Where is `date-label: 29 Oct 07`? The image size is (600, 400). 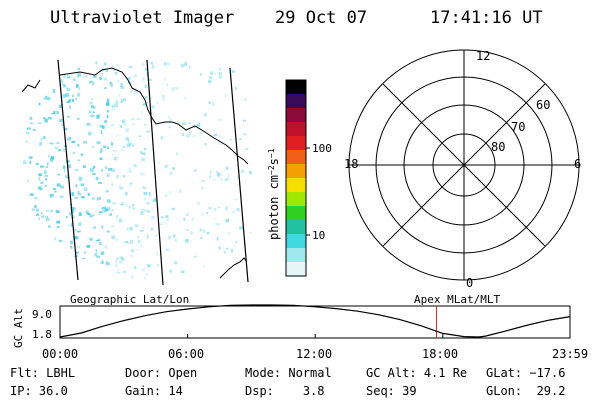 date-label: 29 Oct 07 is located at coordinates (321, 18).